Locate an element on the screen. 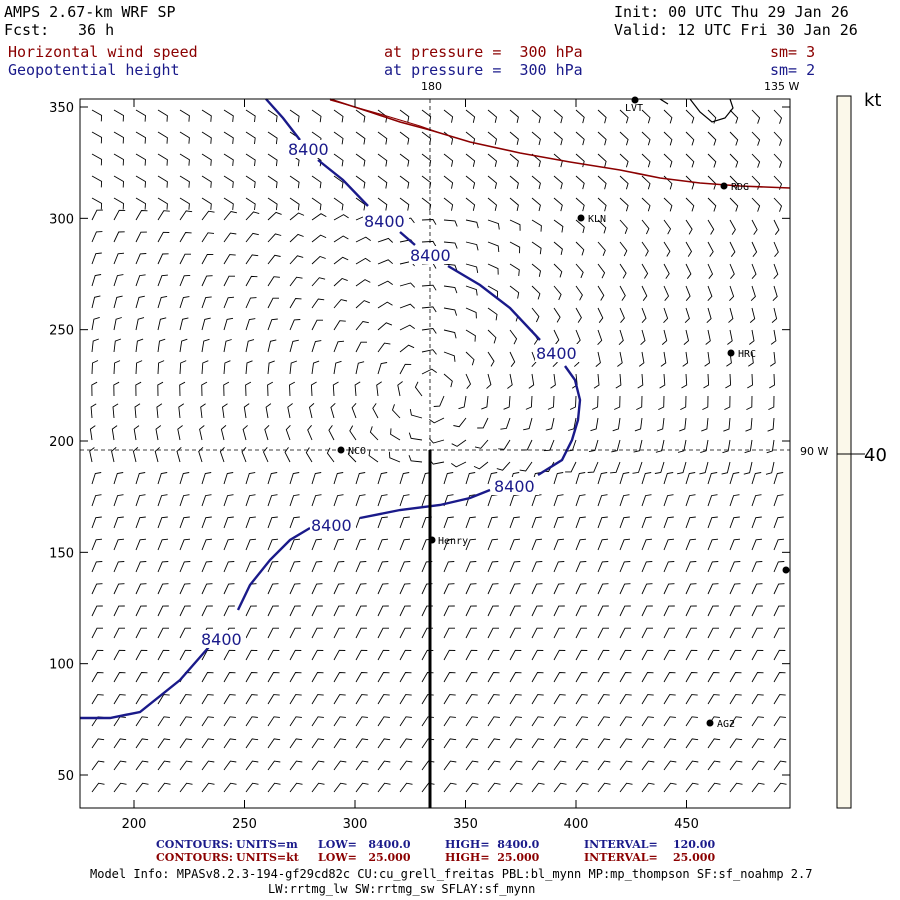 Image resolution: width=900 pixels, height=900 pixels. field2-name: Geopotential height is located at coordinates (94, 70).